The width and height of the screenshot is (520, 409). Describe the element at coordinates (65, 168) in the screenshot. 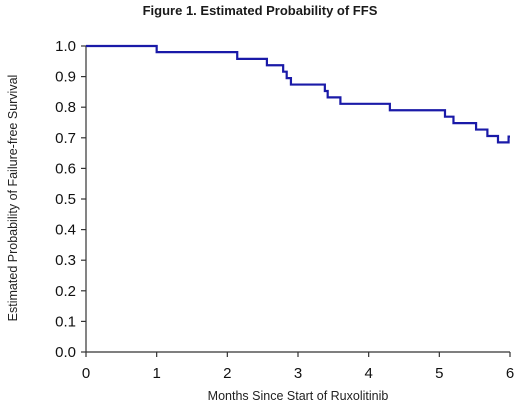

I see `y-tick-label: 0.6` at that location.